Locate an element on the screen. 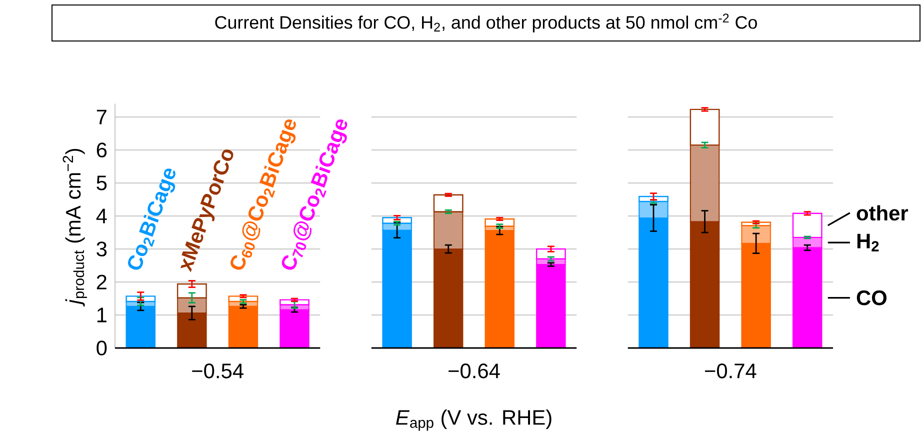 Image resolution: width=924 pixels, height=448 pixels. chart-title: Current Densities for CO, H$_{2}$, and other products at 50 nmol cm$^{-2}$ Co is located at coordinates (486, 23).